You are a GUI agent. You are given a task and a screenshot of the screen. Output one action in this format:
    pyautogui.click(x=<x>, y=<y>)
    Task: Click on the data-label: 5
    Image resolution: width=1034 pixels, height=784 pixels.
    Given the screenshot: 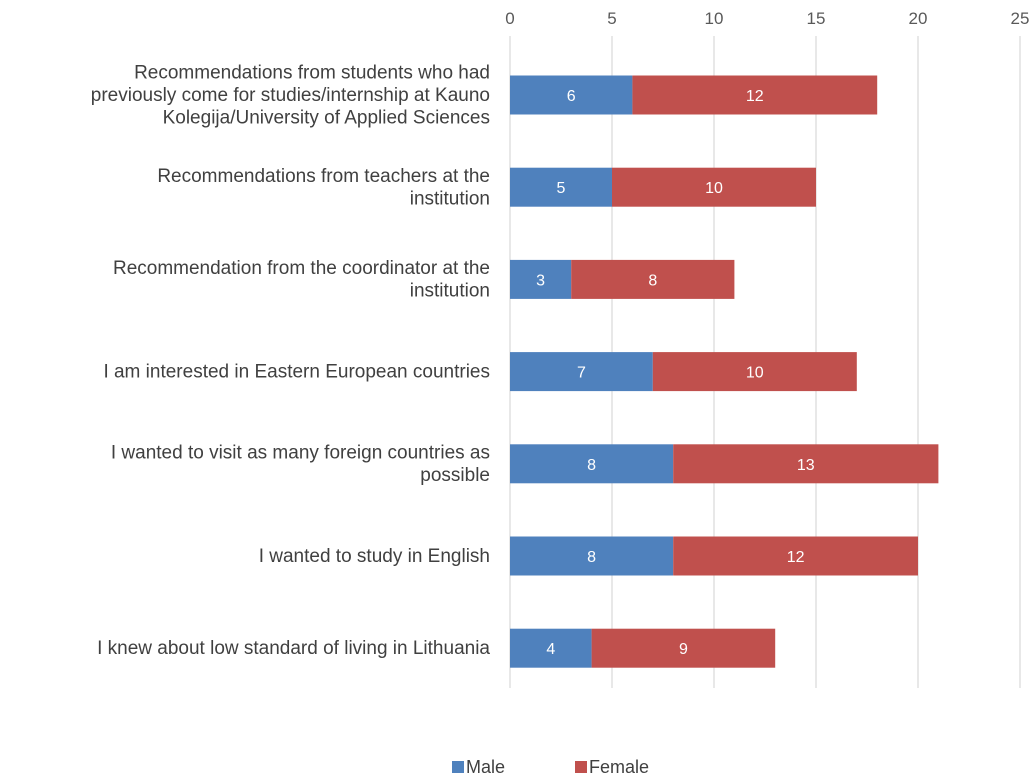 What is the action you would take?
    pyautogui.click(x=561, y=188)
    